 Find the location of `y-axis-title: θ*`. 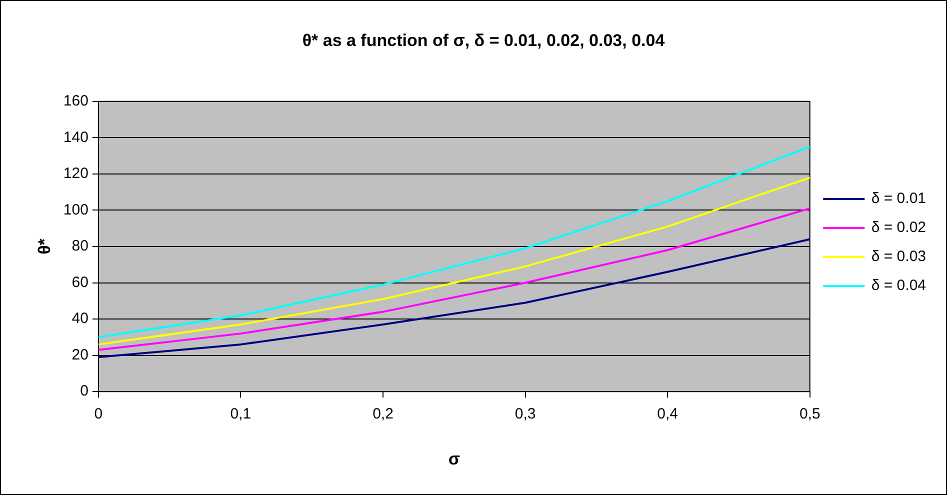

y-axis-title: θ* is located at coordinates (44, 246).